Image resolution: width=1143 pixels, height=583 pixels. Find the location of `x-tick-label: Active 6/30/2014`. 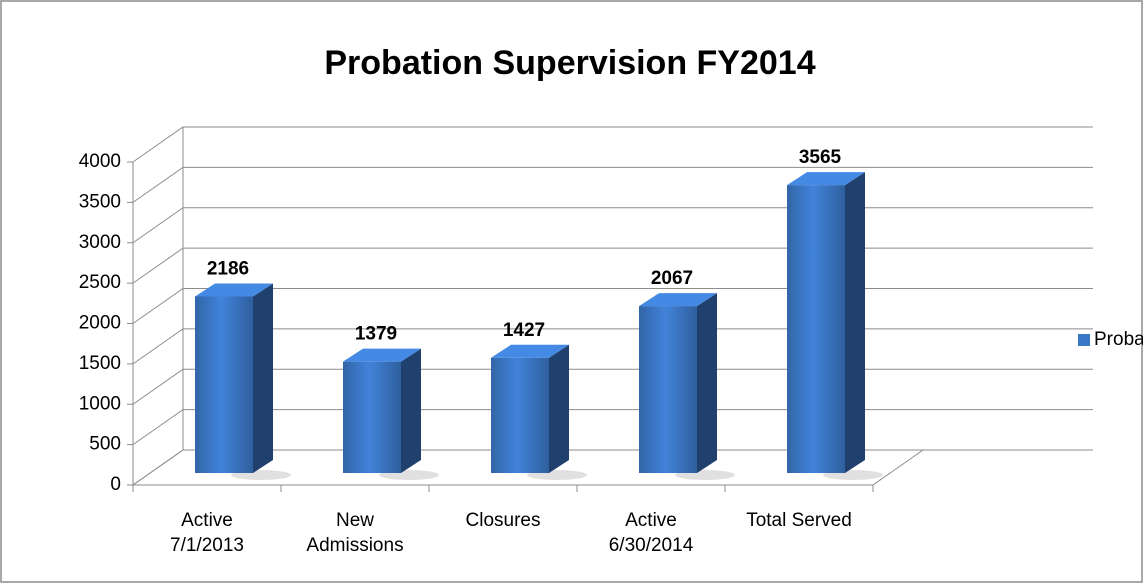

x-tick-label: Active 6/30/2014 is located at coordinates (651, 533).